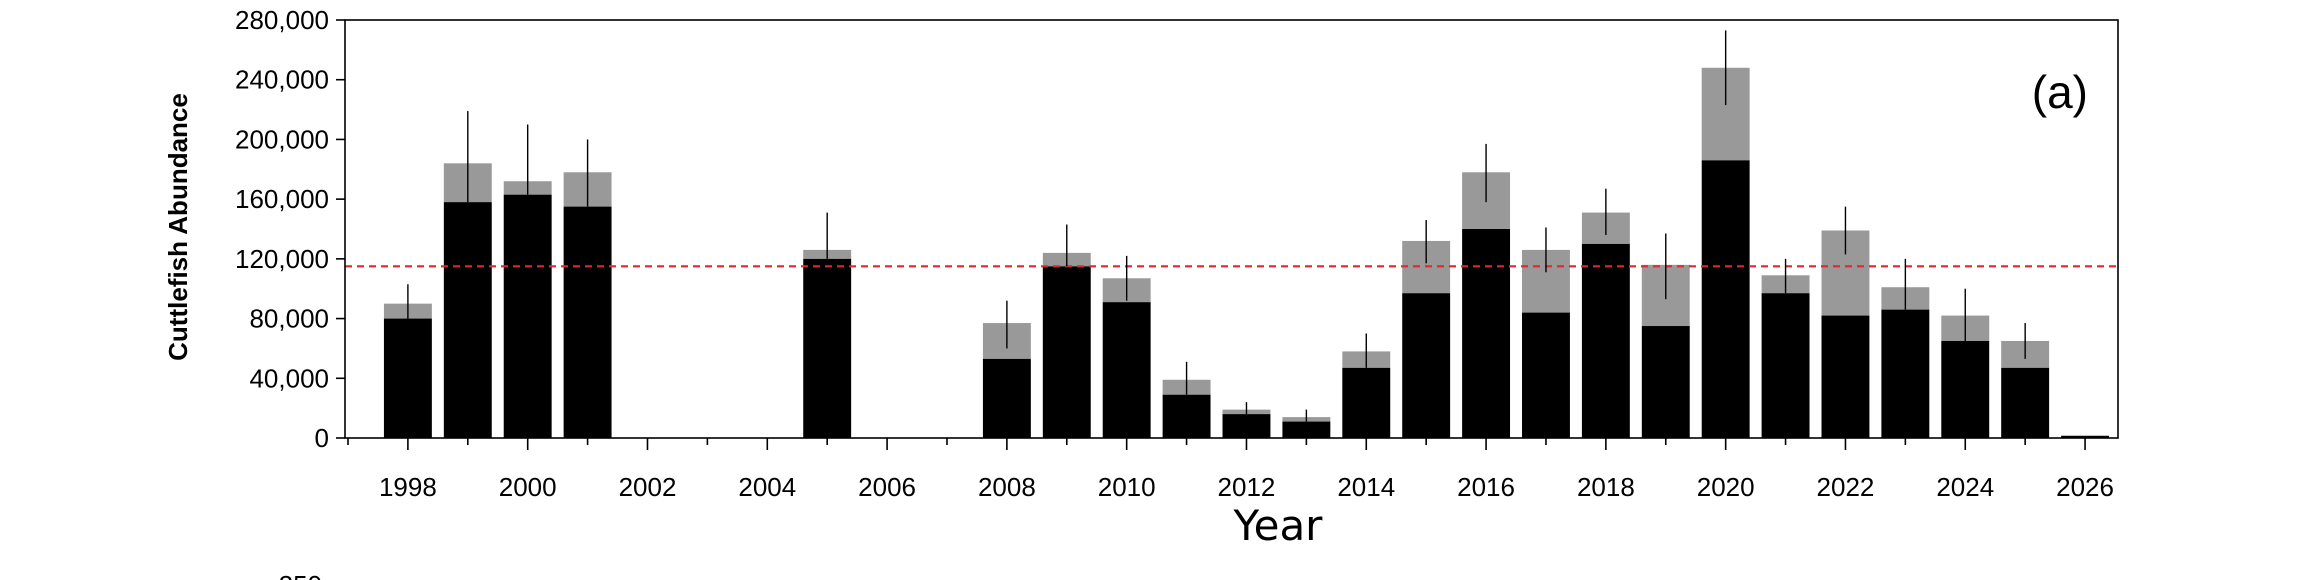  What do you see at coordinates (282, 80) in the screenshot?
I see `y-tick-label: 240,000` at bounding box center [282, 80].